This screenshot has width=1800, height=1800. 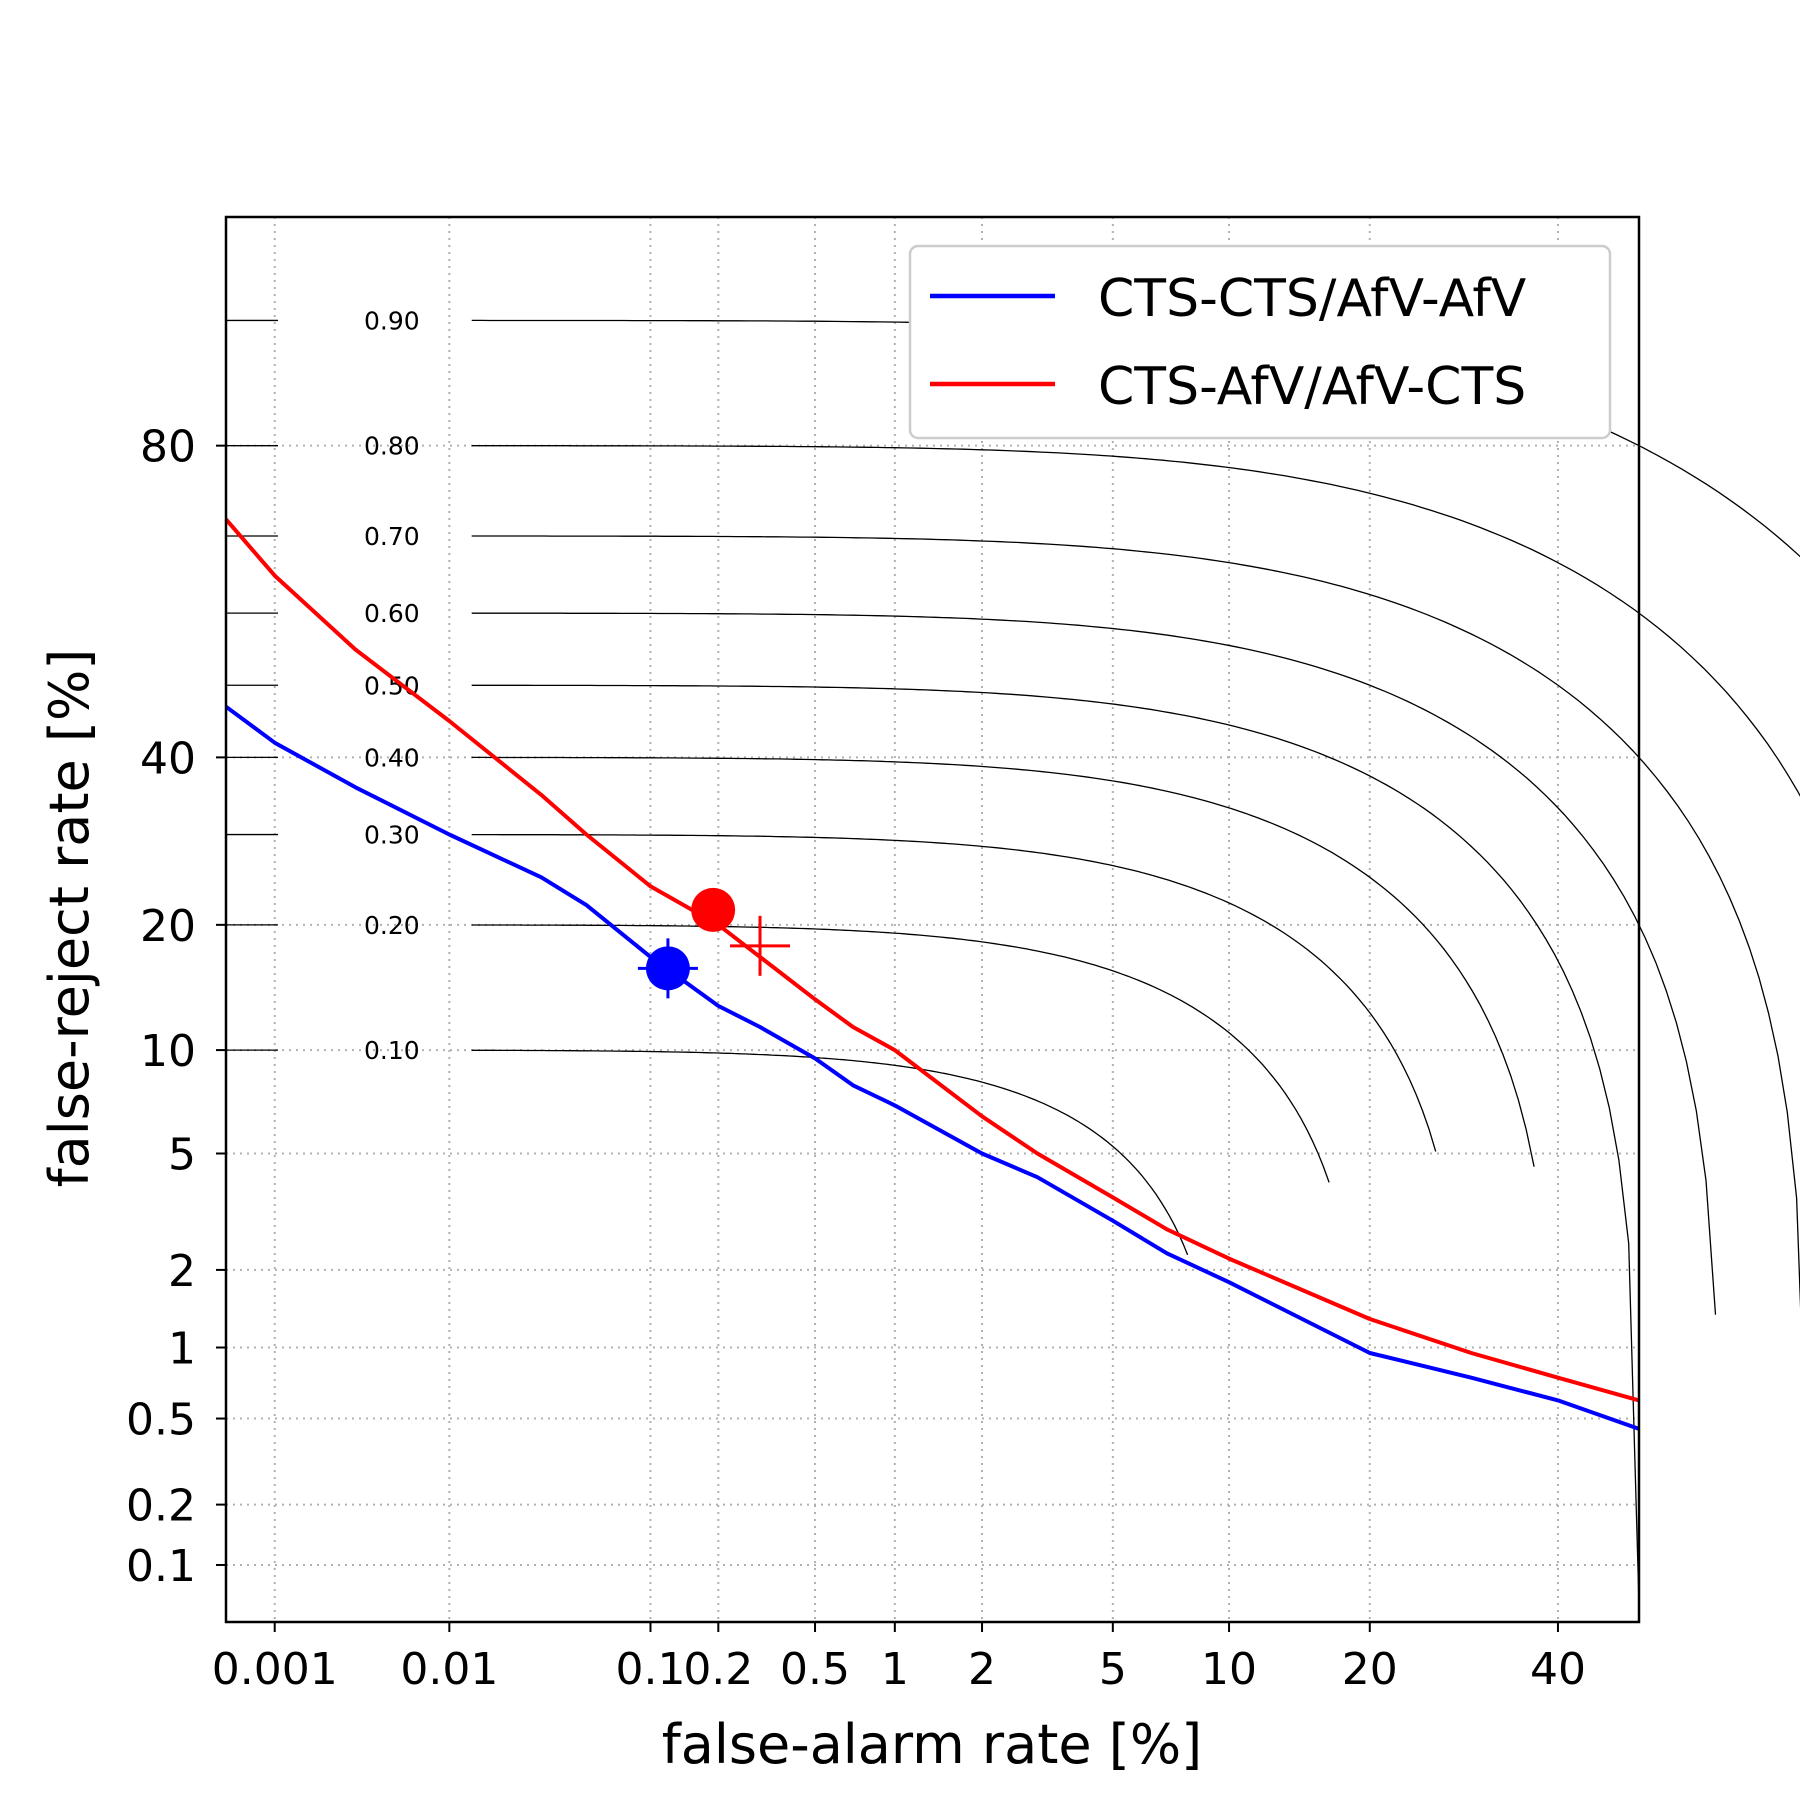 What do you see at coordinates (168, 1051) in the screenshot?
I see `y-tick-label: 10` at bounding box center [168, 1051].